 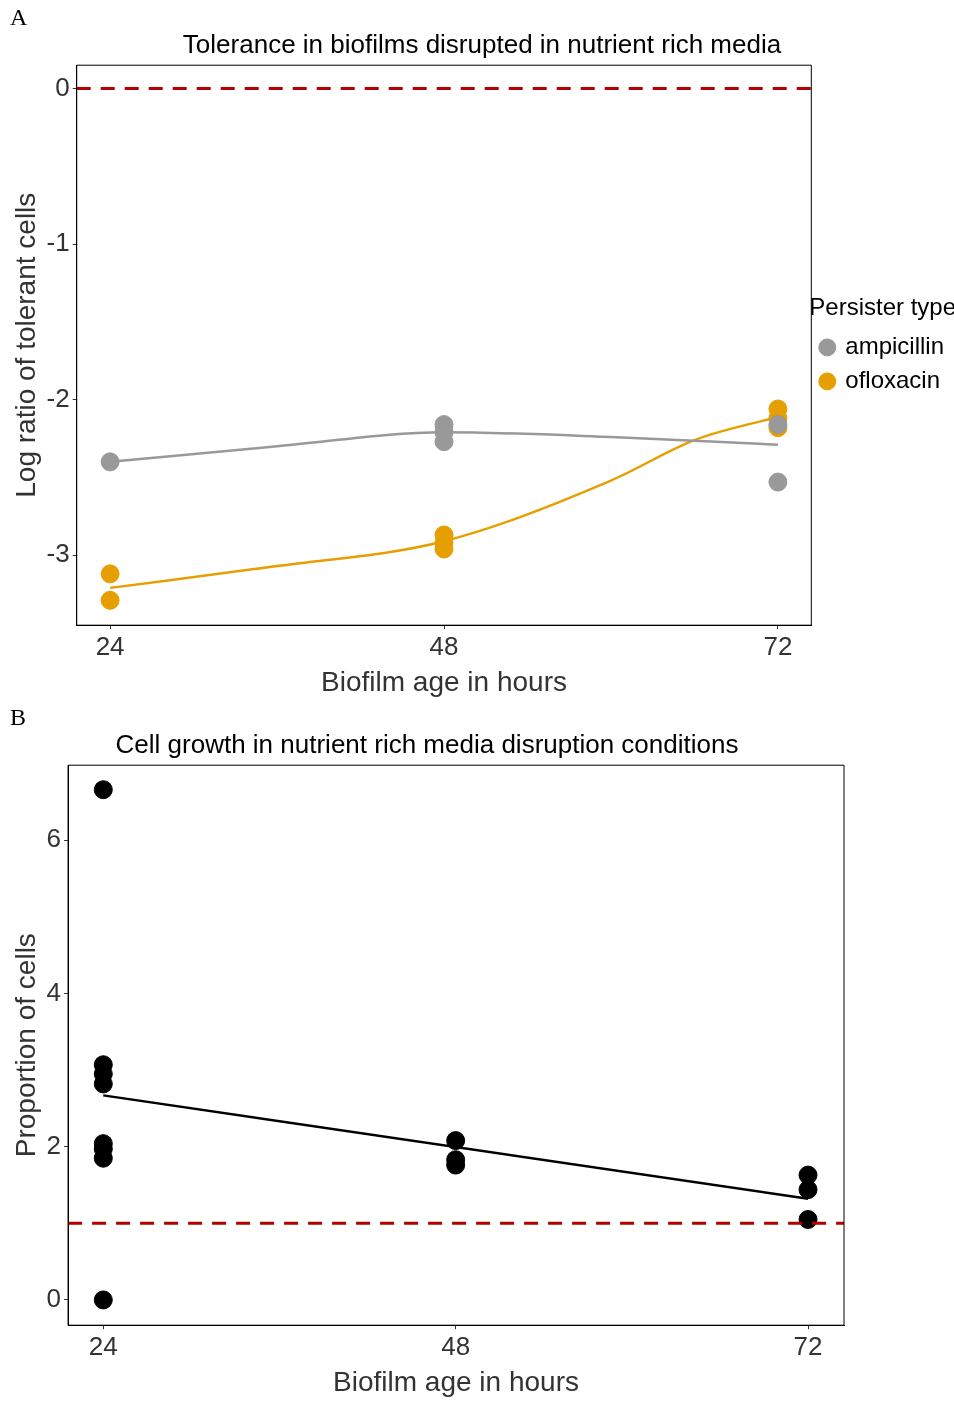 What do you see at coordinates (482, 43) in the screenshot?
I see `chart-title: Tolerance in biofilms disrupted in nutrient rich media` at bounding box center [482, 43].